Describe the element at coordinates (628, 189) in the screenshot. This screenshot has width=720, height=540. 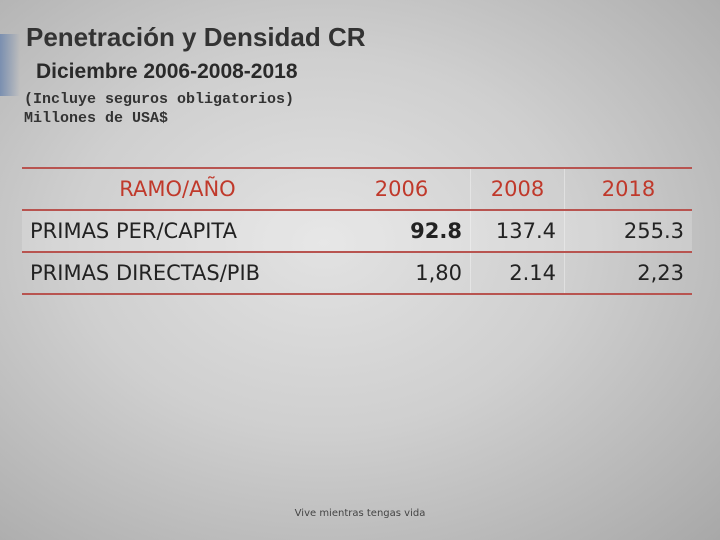
I see `column-header: 2018` at that location.